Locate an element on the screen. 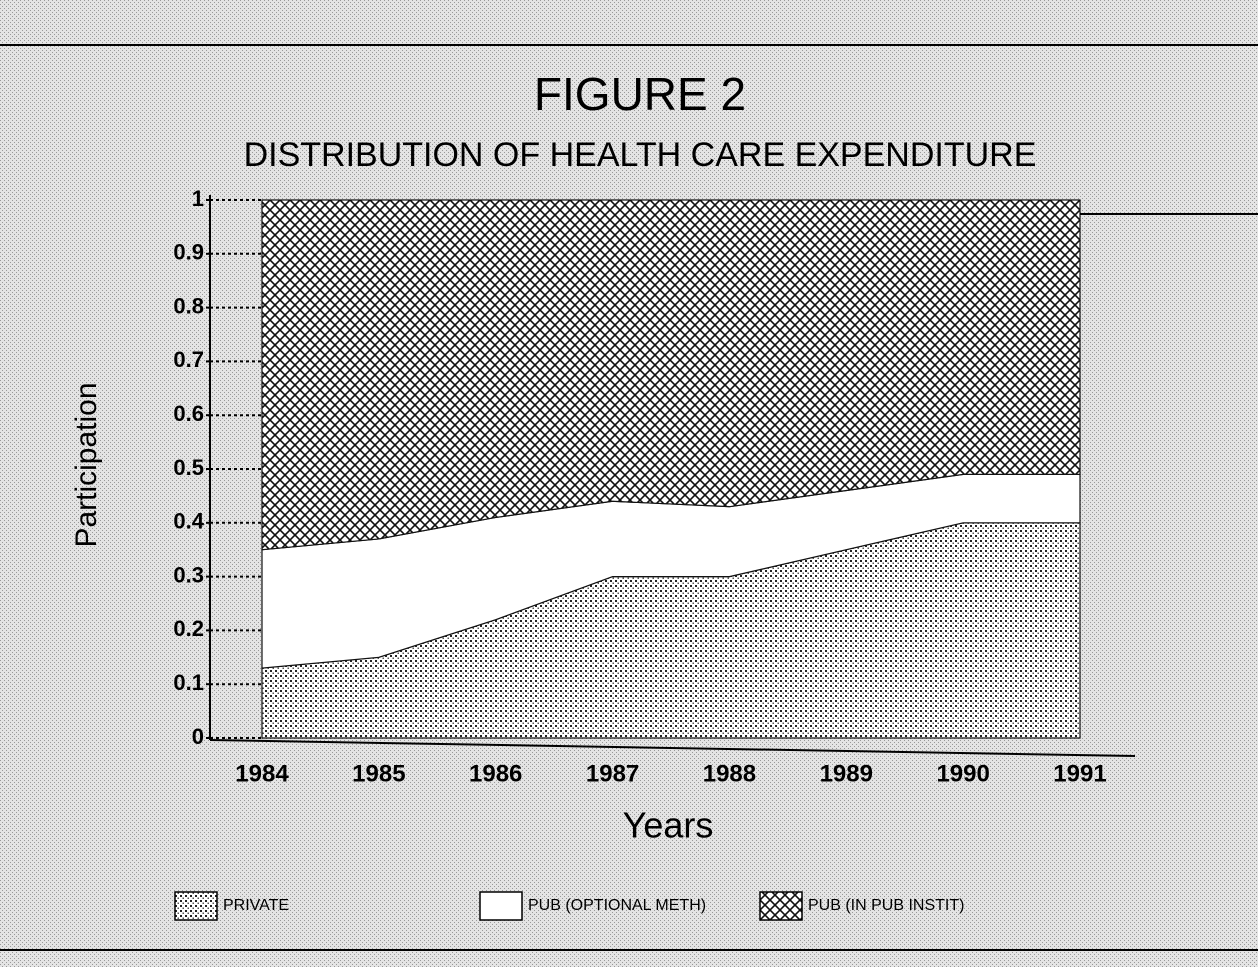  legend-label: PUB (IN PUB INSTIT) is located at coordinates (886, 905).